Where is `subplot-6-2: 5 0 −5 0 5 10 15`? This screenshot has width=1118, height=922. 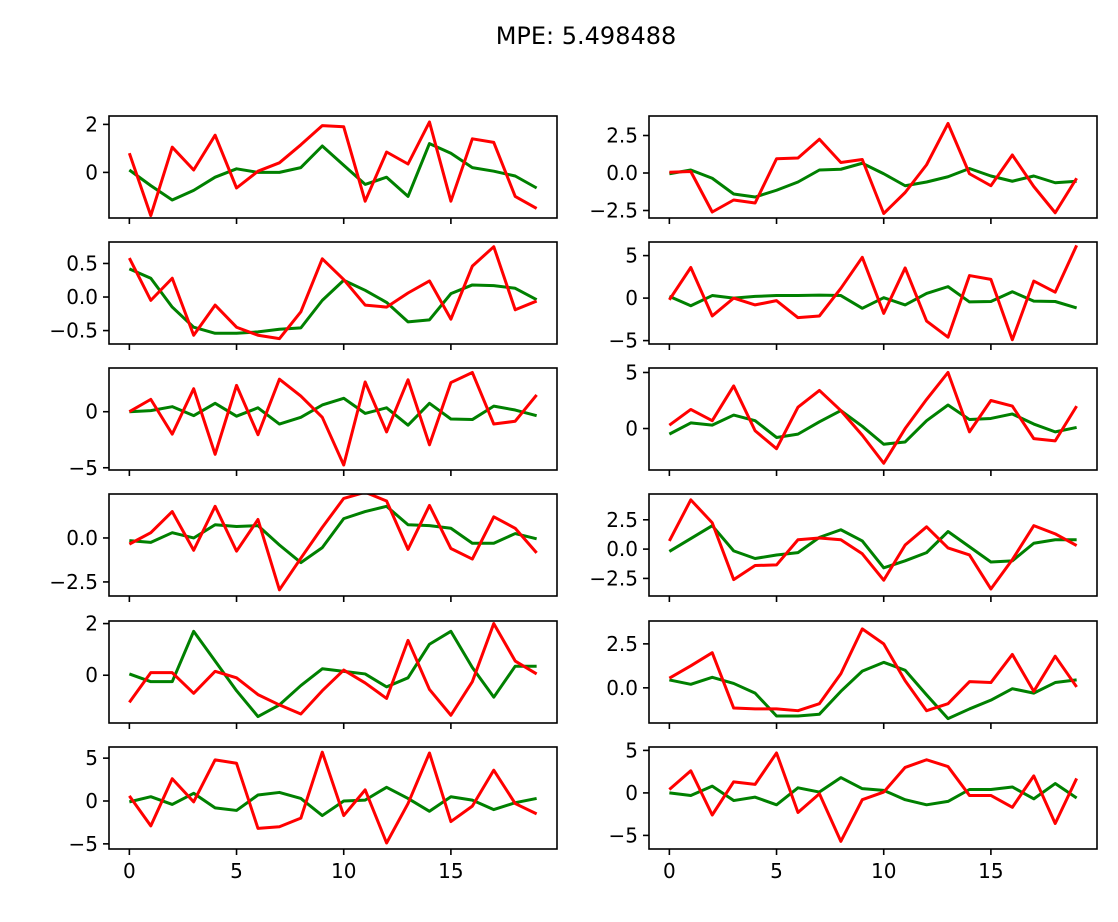 subplot-6-2: 5 0 −5 0 5 10 15 is located at coordinates (853, 810).